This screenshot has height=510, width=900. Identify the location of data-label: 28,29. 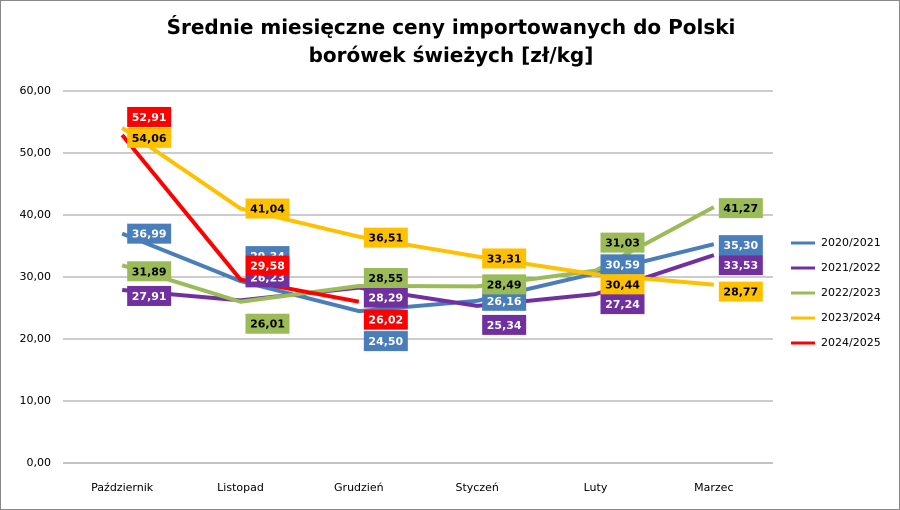
(385, 298).